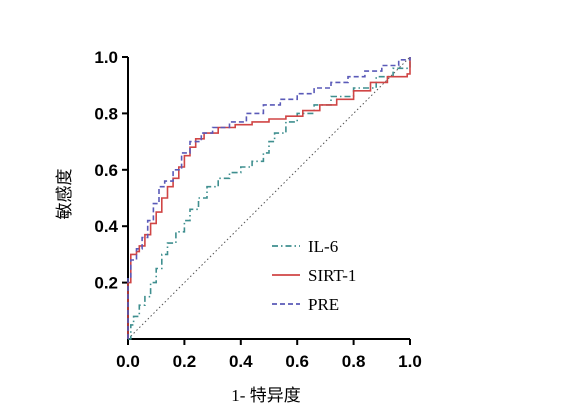  Describe the element at coordinates (410, 361) in the screenshot. I see `x-tick-label: 1.0` at that location.